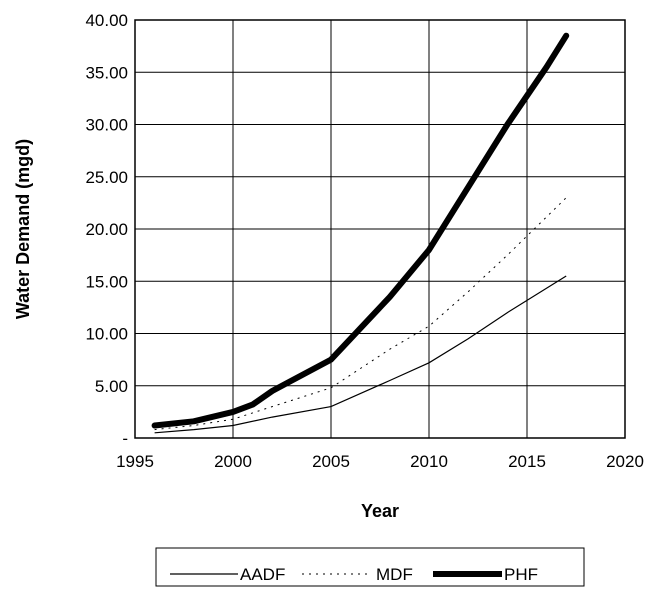  What do you see at coordinates (380, 461) in the screenshot?
I see `x-tick-labels: 1995 2000 2005 2010 2015 2020` at bounding box center [380, 461].